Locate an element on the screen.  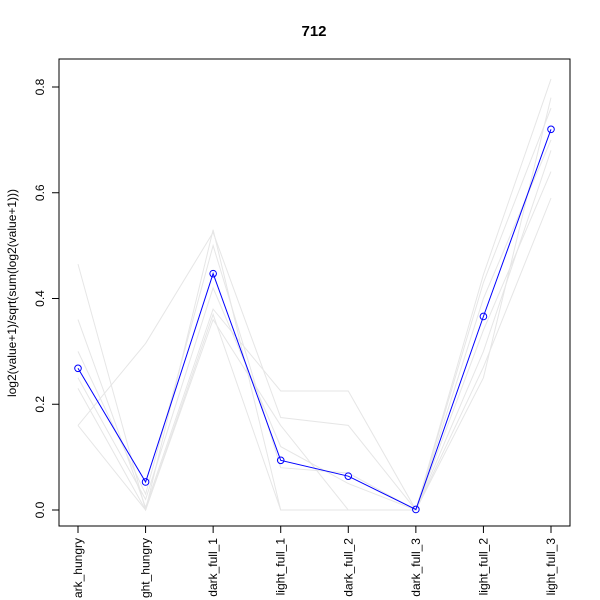
y-axis-label: log2(value+1)/sqrt(sum(log2(value+1))) is located at coordinates (12, 293).